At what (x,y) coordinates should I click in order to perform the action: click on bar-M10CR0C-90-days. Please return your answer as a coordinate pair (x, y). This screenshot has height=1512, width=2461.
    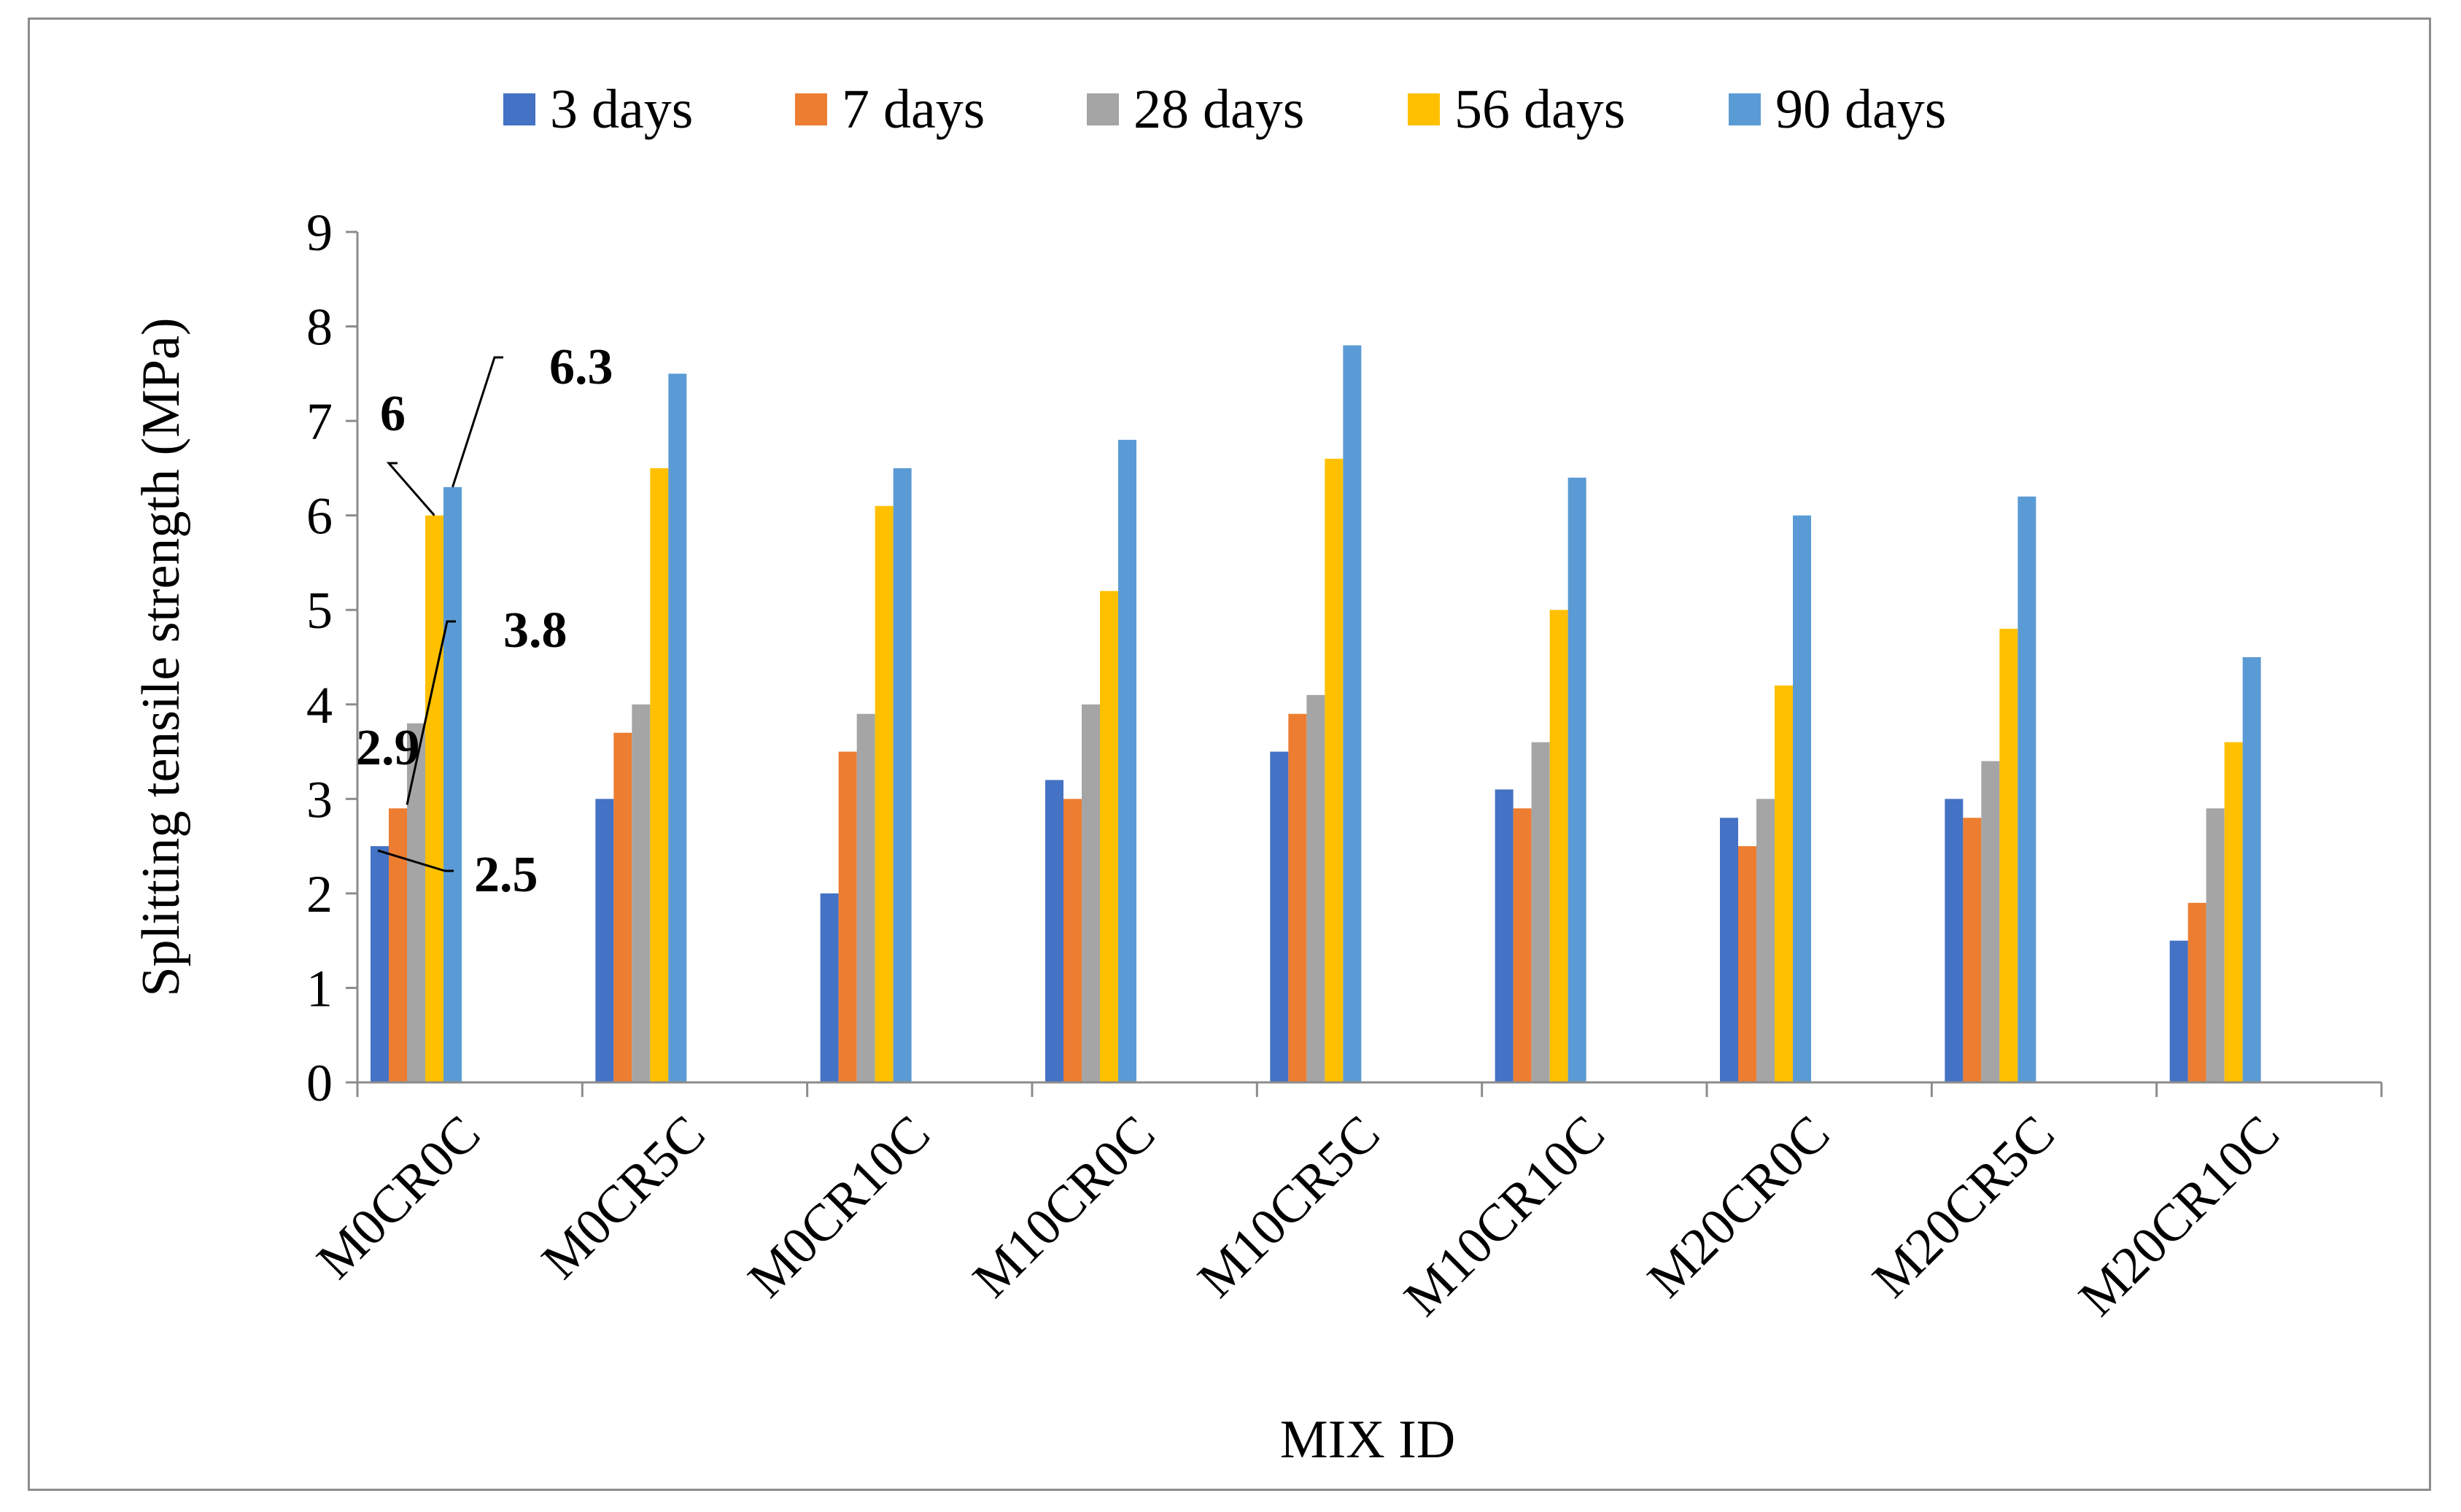
    Looking at the image, I should click on (1127, 761).